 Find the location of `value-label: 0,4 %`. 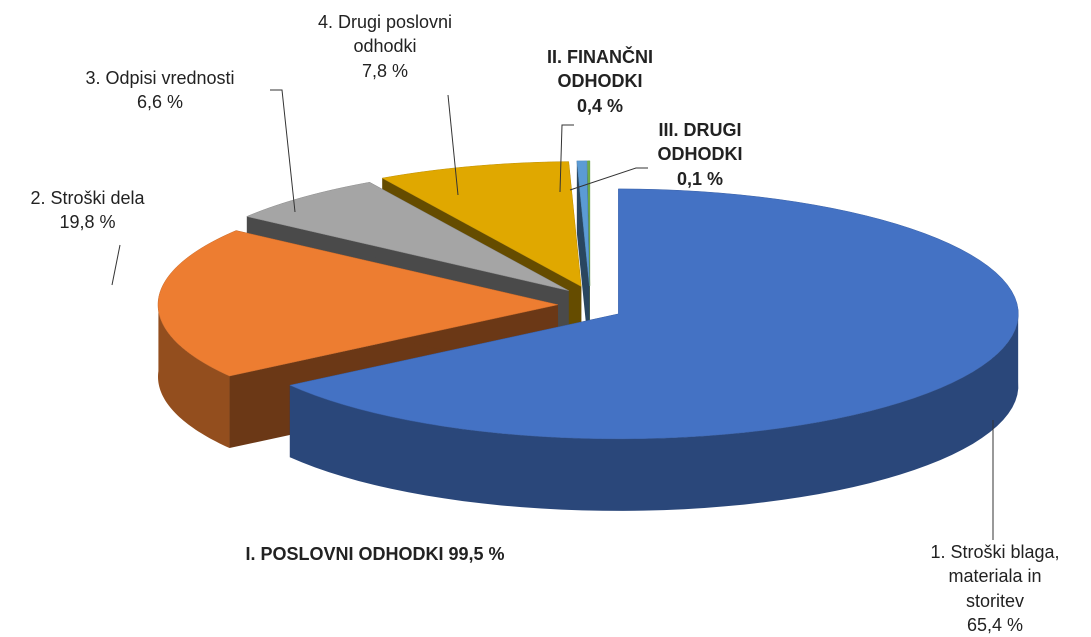

value-label: 0,4 % is located at coordinates (600, 105).